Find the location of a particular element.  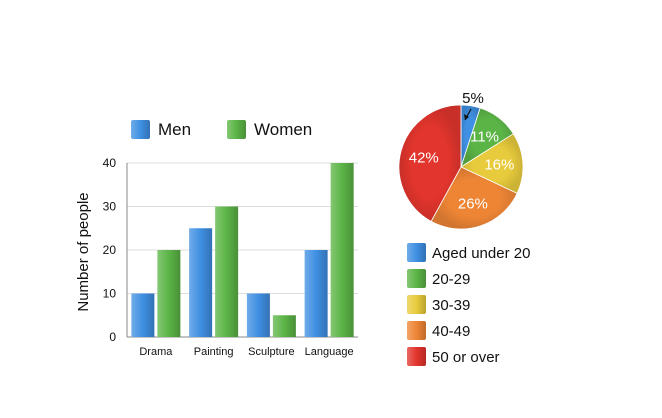

pie-slice-labels: 5% 11% 16% 26% 42% is located at coordinates (462, 151).